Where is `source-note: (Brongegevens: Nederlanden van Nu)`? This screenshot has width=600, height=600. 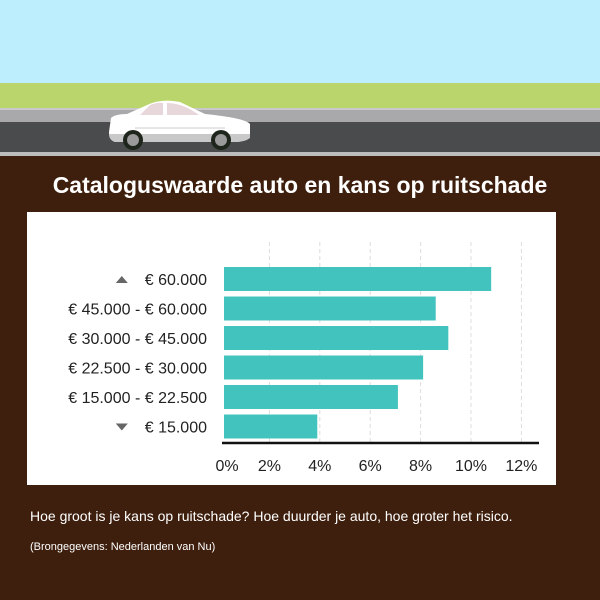
source-note: (Brongegevens: Nederlanden van Nu) is located at coordinates (123, 547).